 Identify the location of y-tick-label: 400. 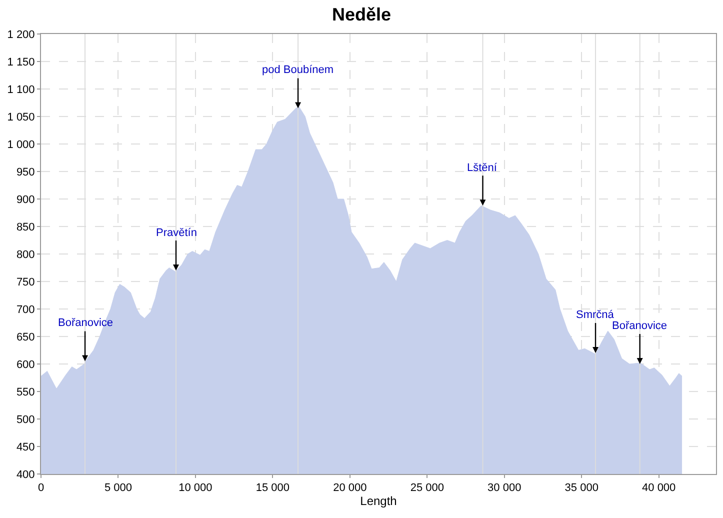
(25, 474).